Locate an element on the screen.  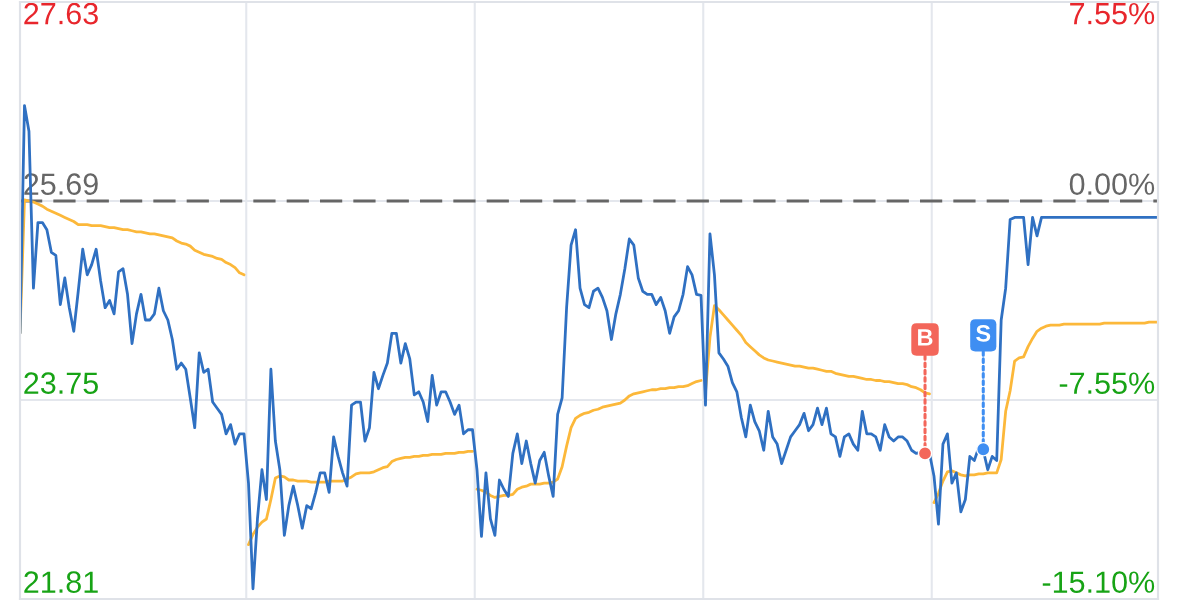
y2-tick-label: -15.10% is located at coordinates (1098, 582).